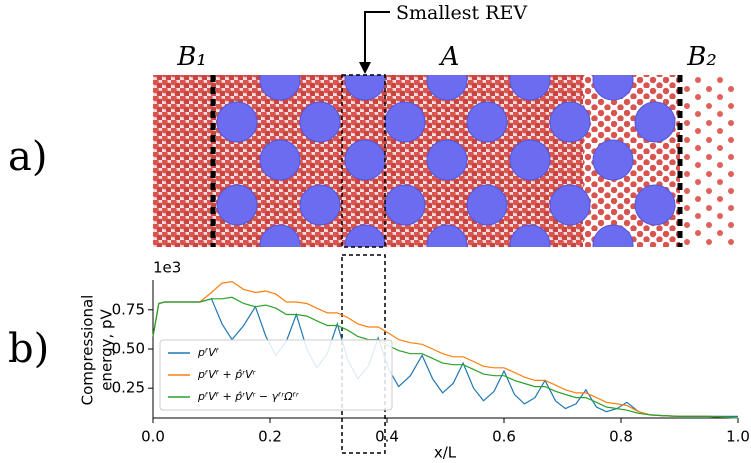 The height and width of the screenshot is (463, 751). I want to click on offset-text: 1e3, so click(167, 268).